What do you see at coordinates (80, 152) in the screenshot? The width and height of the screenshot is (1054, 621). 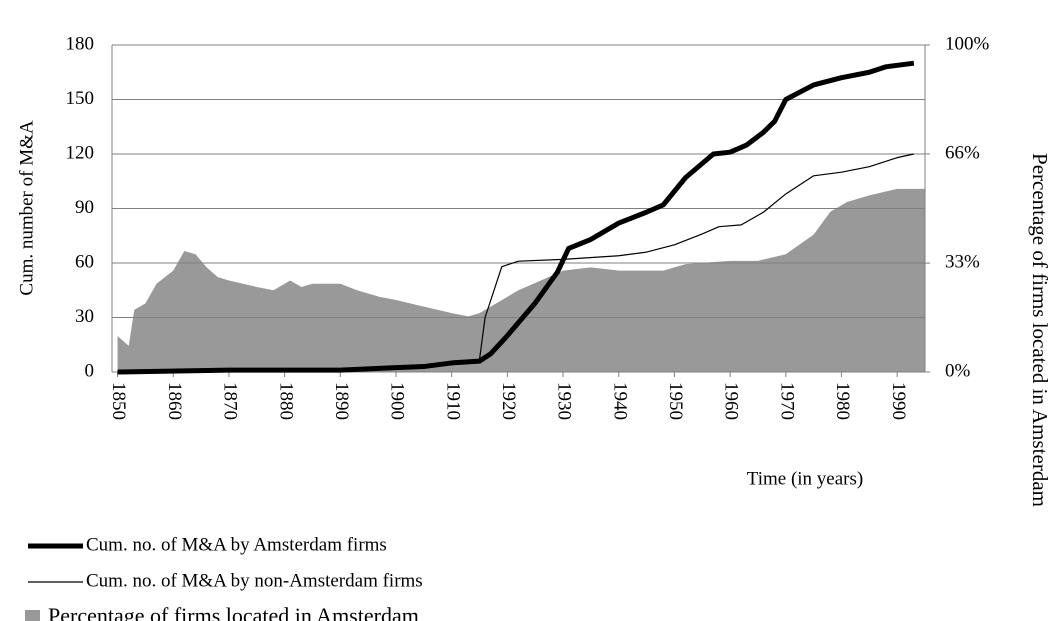 I see `y-tick-label: 120` at bounding box center [80, 152].